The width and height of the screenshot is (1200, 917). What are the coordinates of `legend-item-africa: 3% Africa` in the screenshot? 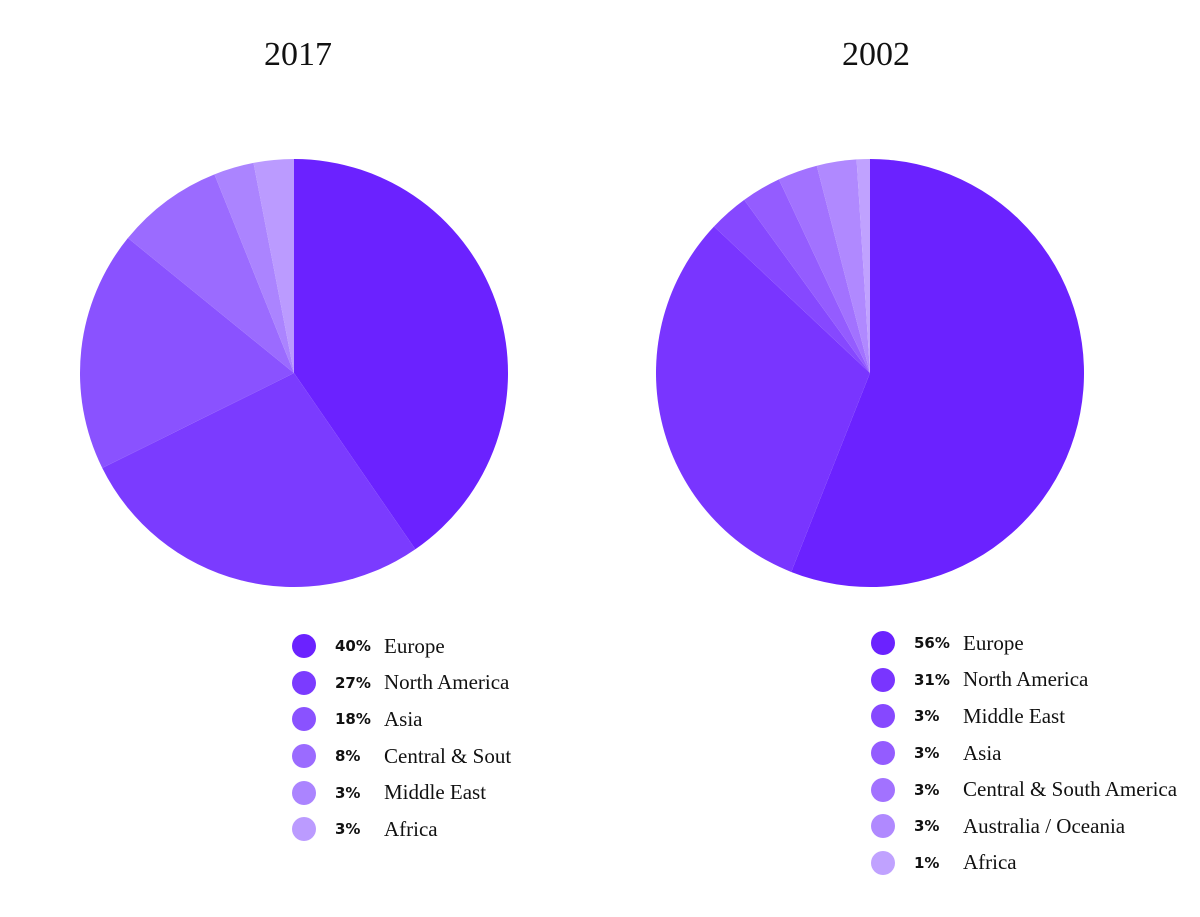 It's located at (401, 829).